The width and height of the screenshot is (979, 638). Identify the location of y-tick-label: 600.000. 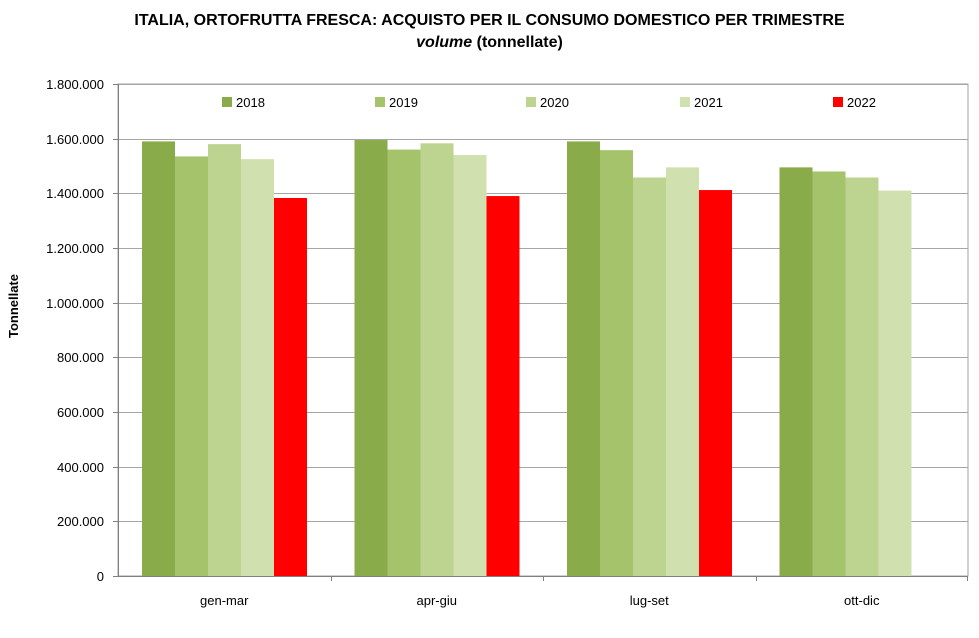
(80, 412).